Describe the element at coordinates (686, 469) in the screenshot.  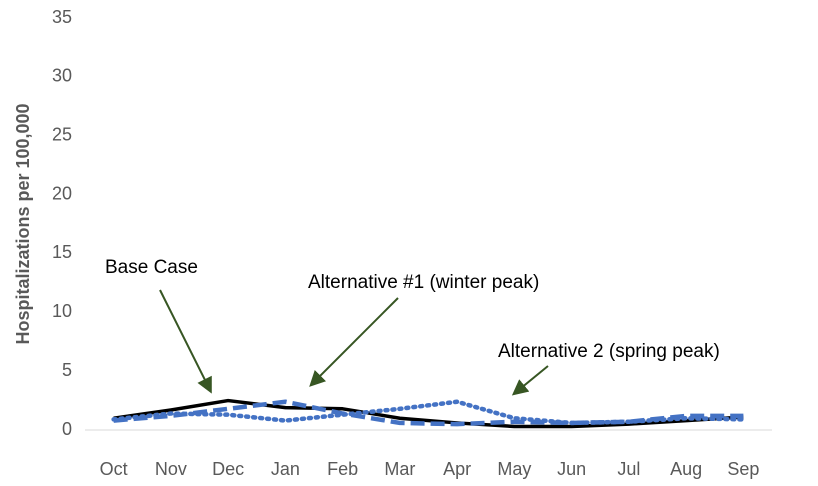
I see `x-tick-label: Aug` at that location.